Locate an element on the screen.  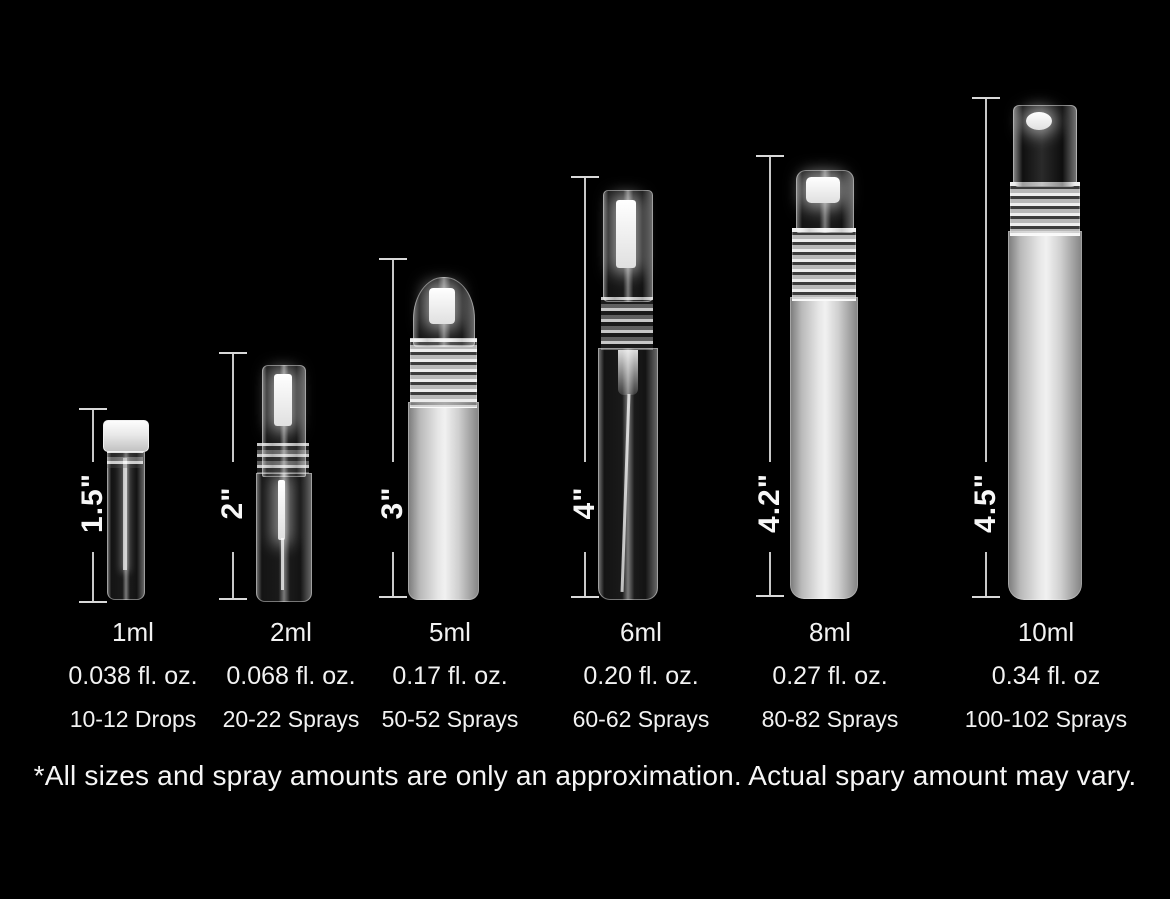
floz-label: 0.34 fl. oz is located at coordinates (1046, 676).